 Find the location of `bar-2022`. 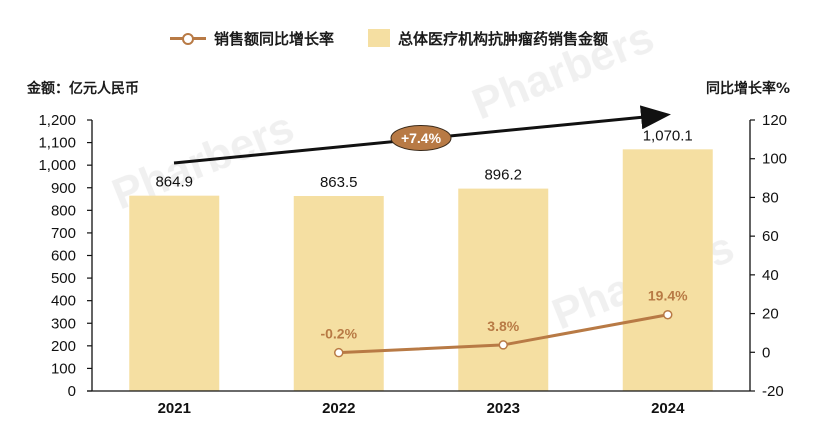

bar-2022 is located at coordinates (338, 293).